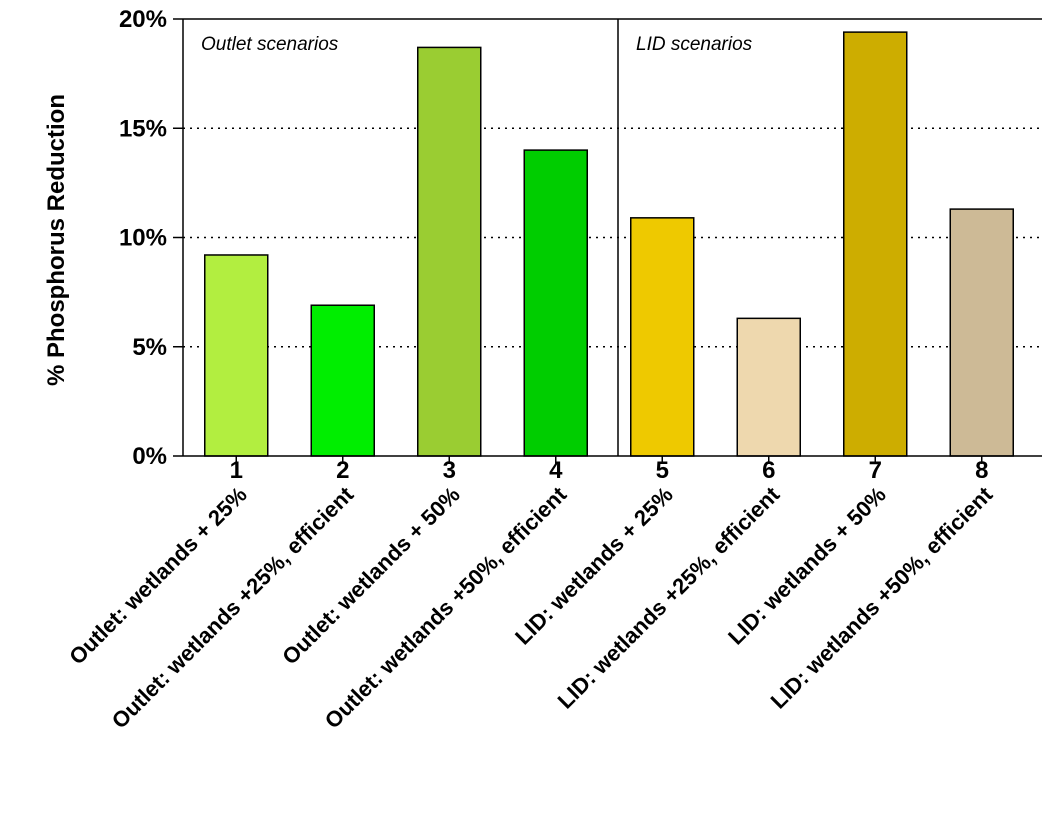 Image resolution: width=1042 pixels, height=823 pixels. Describe the element at coordinates (143, 128) in the screenshot. I see `y-tick-label: 15%` at that location.